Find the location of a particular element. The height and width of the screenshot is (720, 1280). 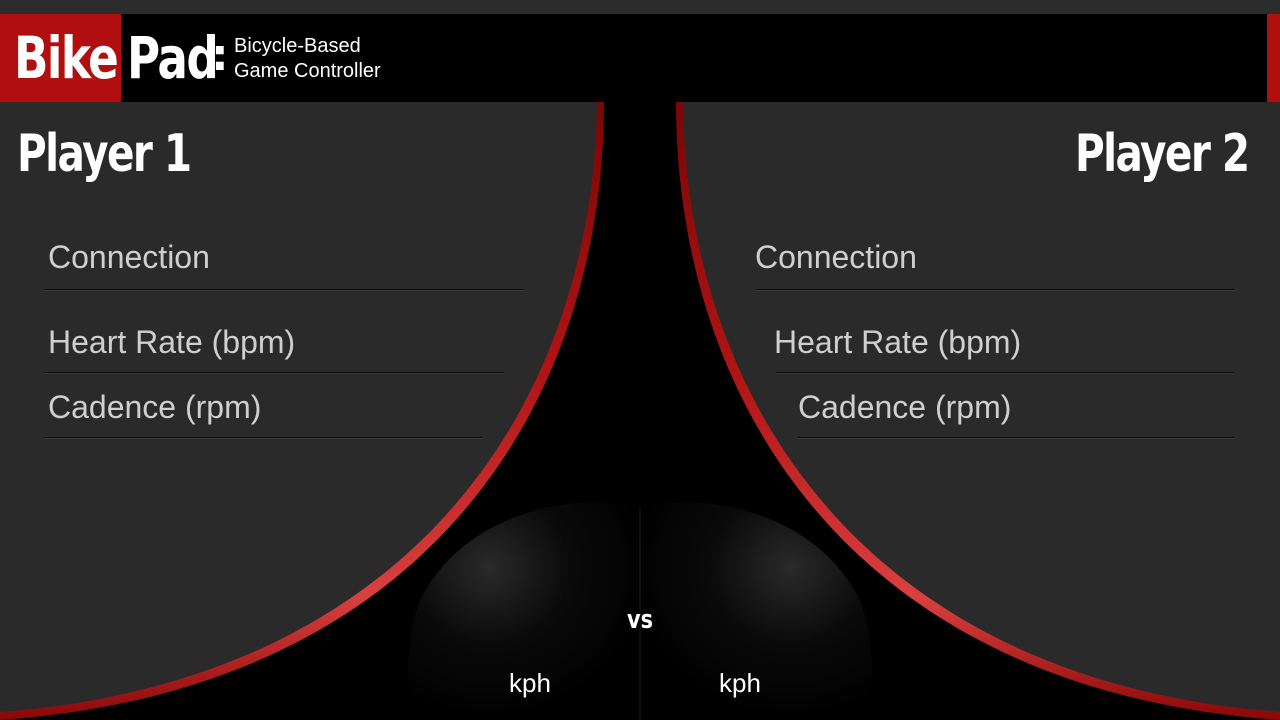

player2-speed-dial is located at coordinates (756, 611).